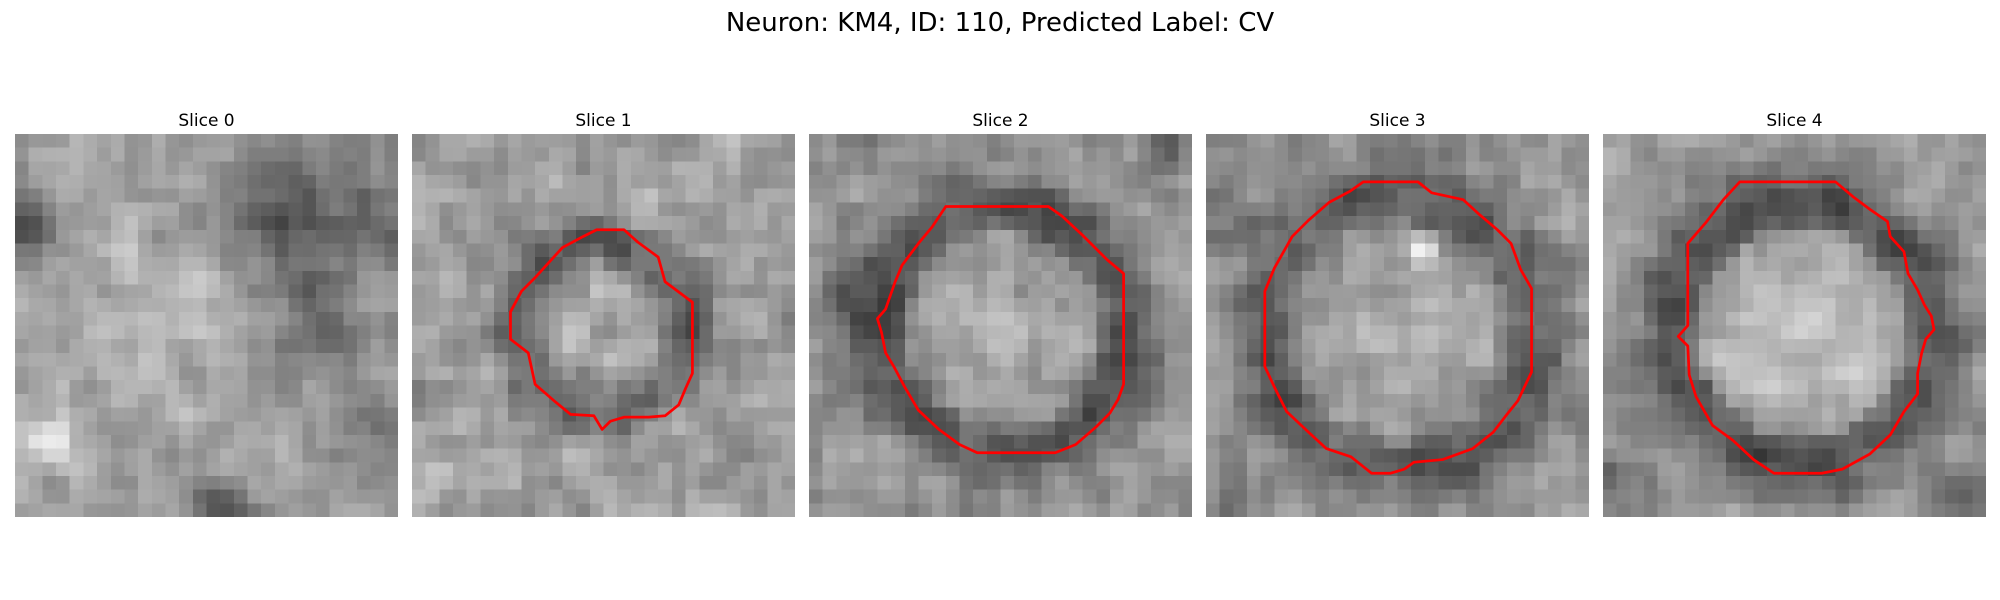  What do you see at coordinates (206, 121) in the screenshot?
I see `panel-title-slice-0: Slice 0` at bounding box center [206, 121].